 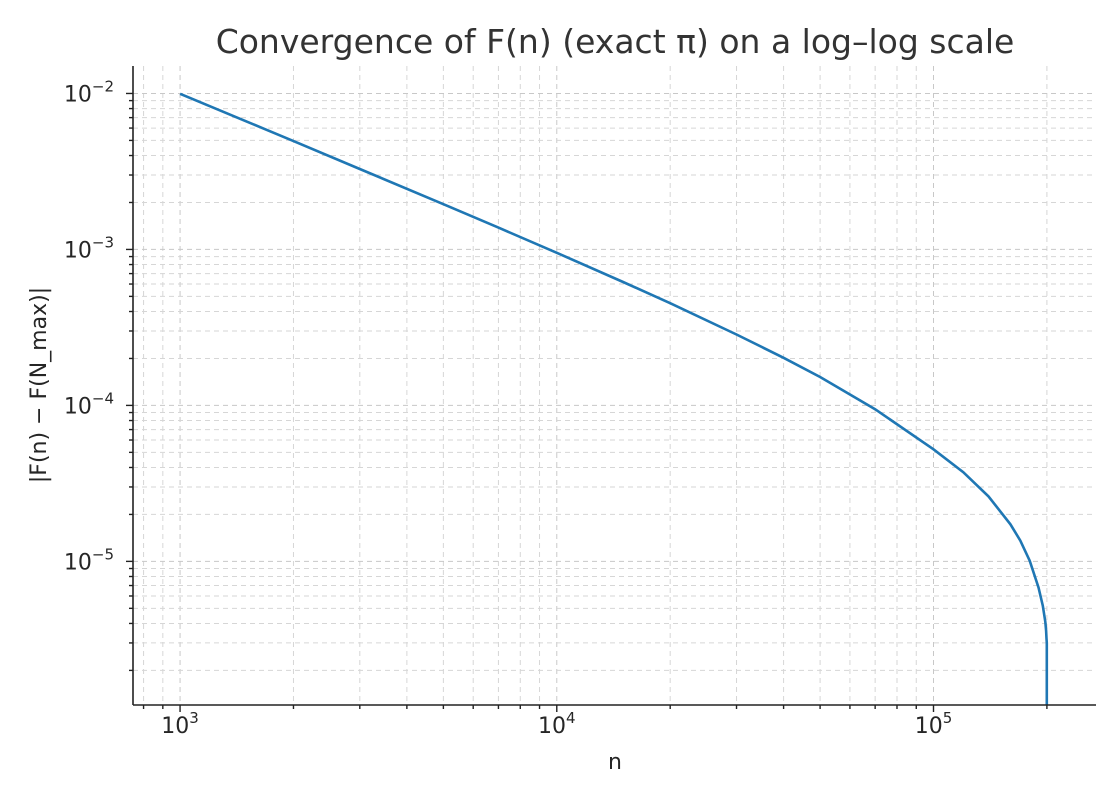 What do you see at coordinates (557, 724) in the screenshot?
I see `x-tick-label: 10⁴` at bounding box center [557, 724].